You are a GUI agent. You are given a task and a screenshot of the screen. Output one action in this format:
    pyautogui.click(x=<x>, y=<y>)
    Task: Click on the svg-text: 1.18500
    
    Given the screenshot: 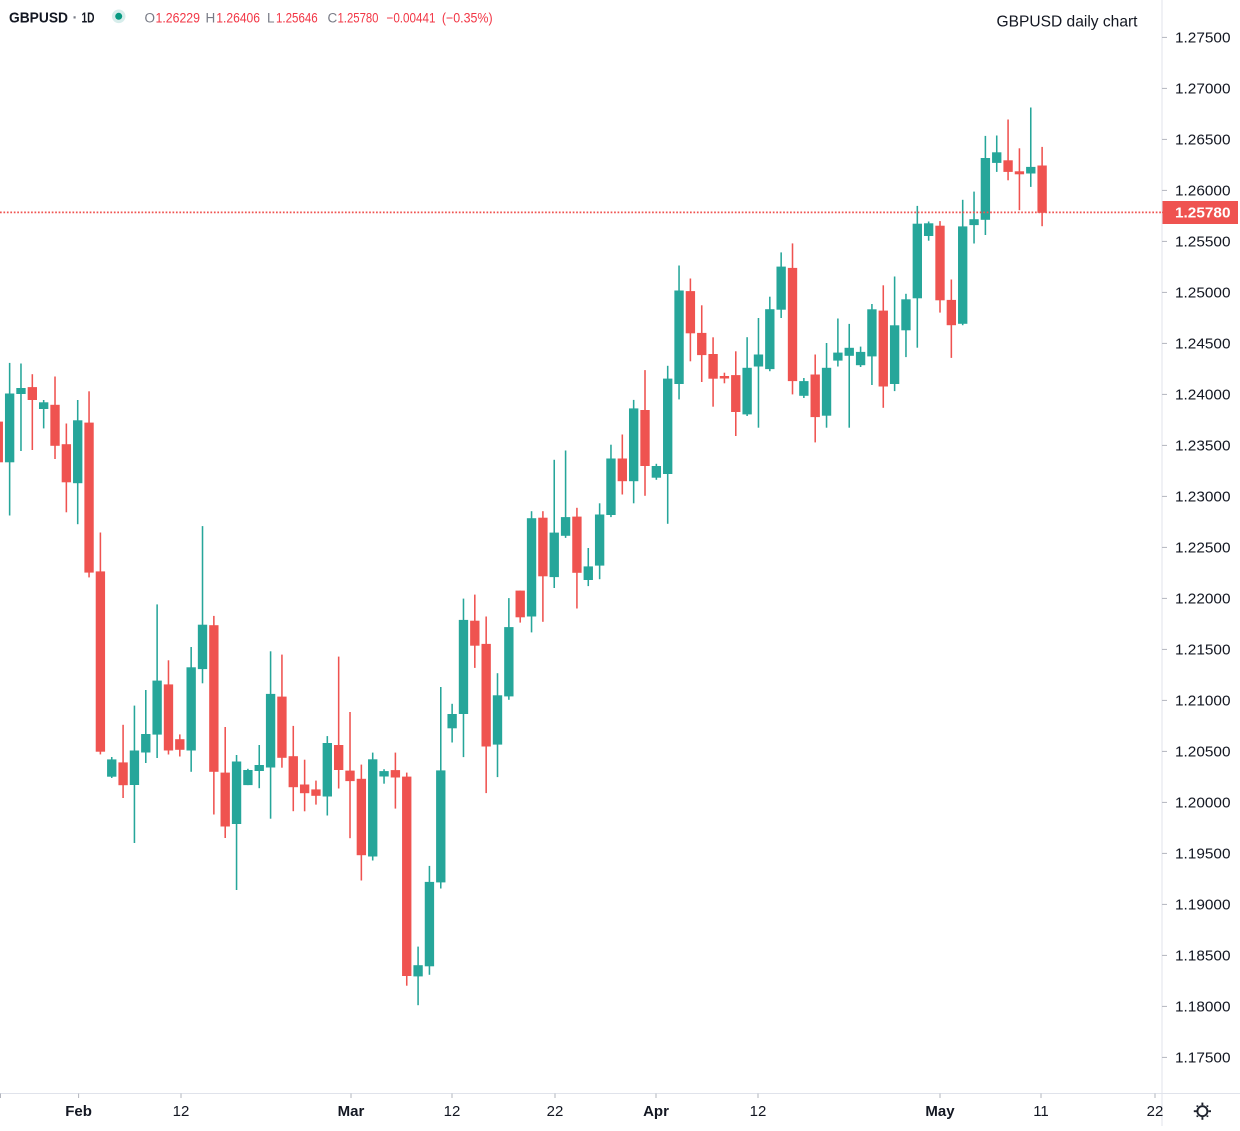 What is the action you would take?
    pyautogui.click(x=1203, y=956)
    